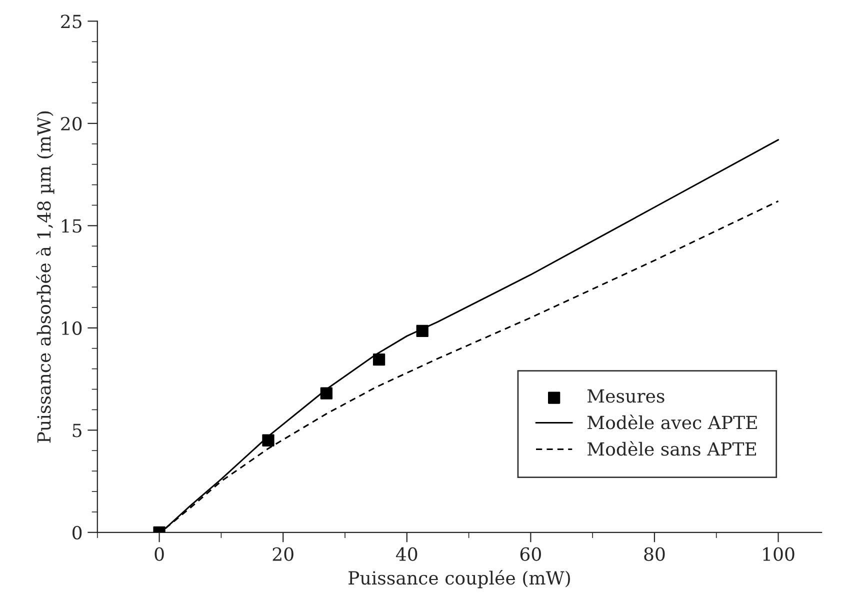 Image resolution: width=847 pixels, height=605 pixels. What do you see at coordinates (407, 554) in the screenshot?
I see `x-tick-label: 40` at bounding box center [407, 554].